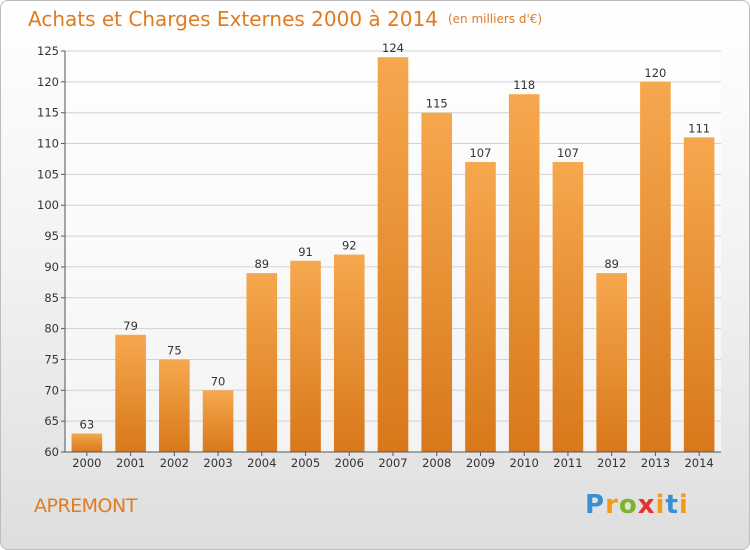  What do you see at coordinates (48, 51) in the screenshot?
I see `y-tick-label: 125` at bounding box center [48, 51].